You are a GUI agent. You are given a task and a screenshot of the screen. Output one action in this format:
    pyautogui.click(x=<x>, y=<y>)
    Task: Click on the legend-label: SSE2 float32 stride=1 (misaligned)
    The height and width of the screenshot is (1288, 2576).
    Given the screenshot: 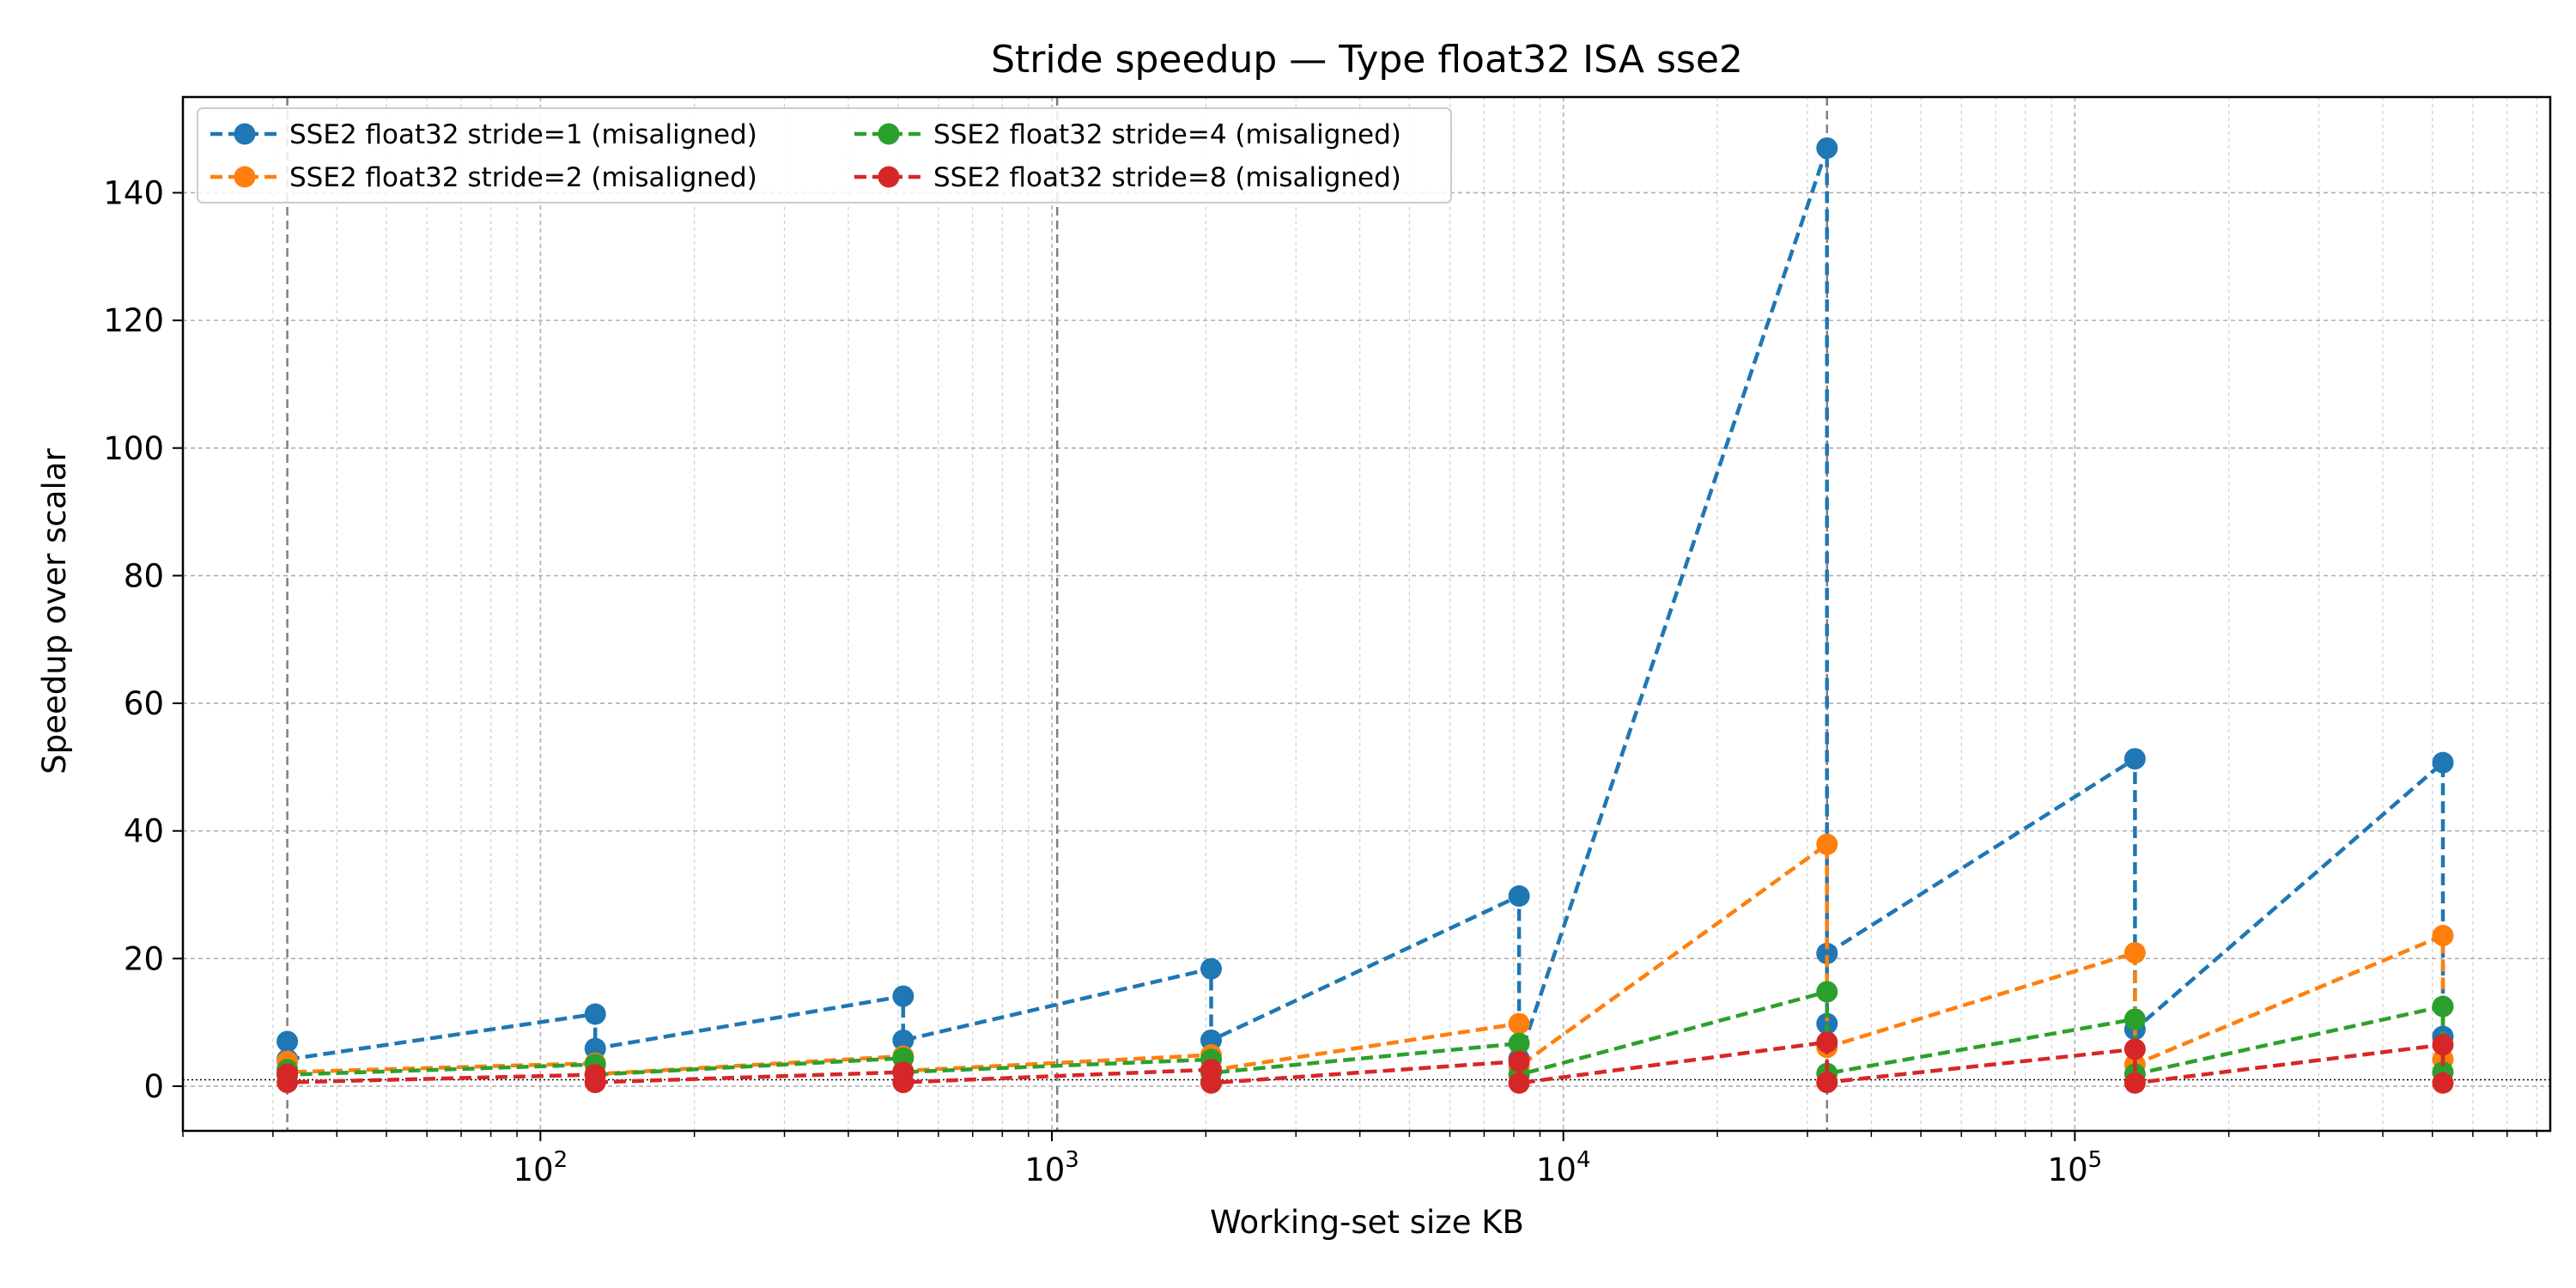 What is the action you would take?
    pyautogui.click(x=523, y=134)
    